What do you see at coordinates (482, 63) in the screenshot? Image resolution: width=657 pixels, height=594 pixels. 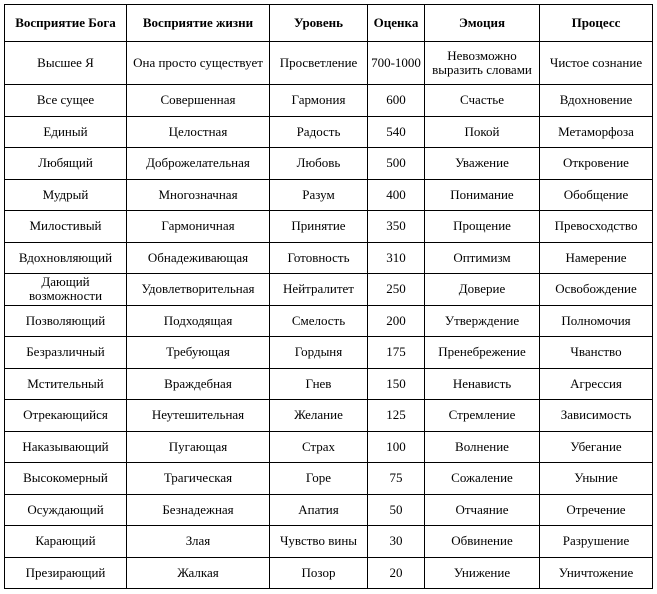 I see `table-cell: Невозможно выразить словами` at bounding box center [482, 63].